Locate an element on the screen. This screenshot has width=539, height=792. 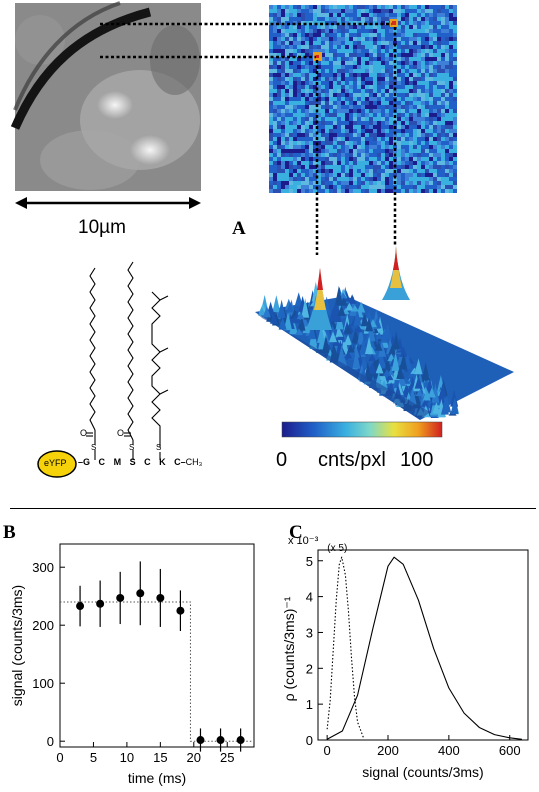
y-tick-label: 100 is located at coordinates (43, 683).